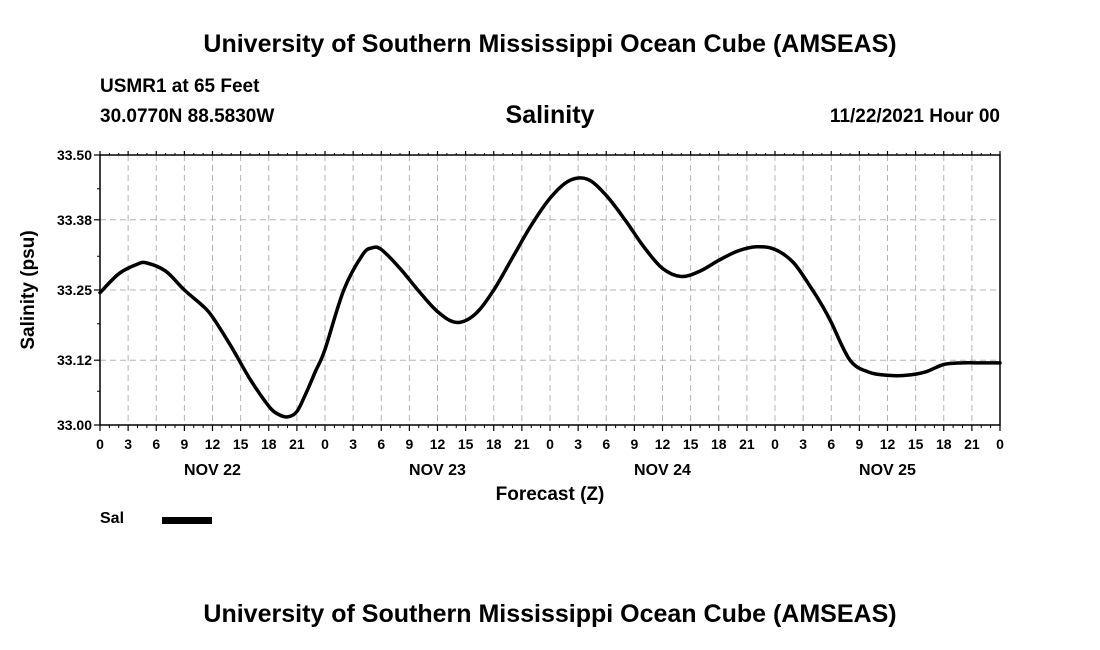  Describe the element at coordinates (28, 289) in the screenshot. I see `y-axis-title: Salinity (psu)` at that location.